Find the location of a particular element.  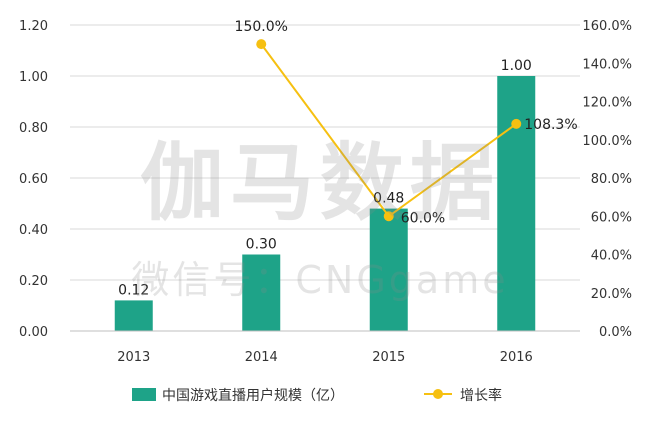

category-label: 2015 is located at coordinates (388, 357).